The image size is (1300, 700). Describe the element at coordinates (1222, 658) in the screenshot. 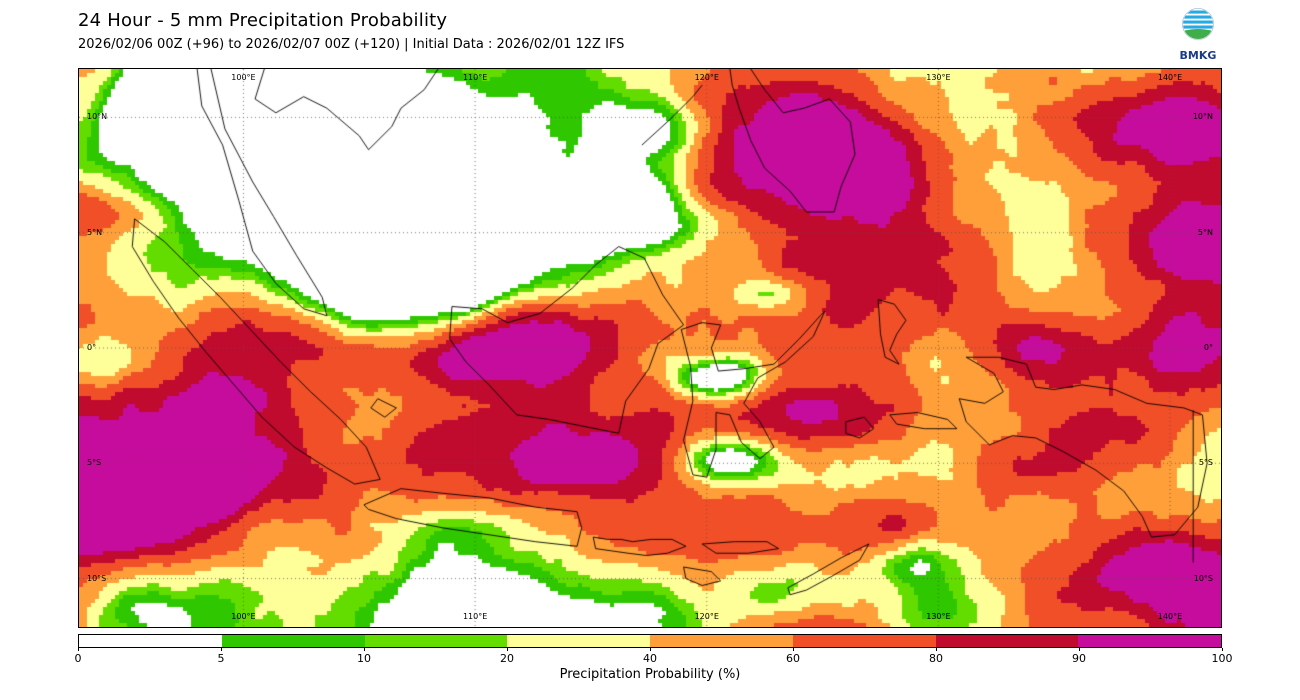

I see `legend-tick-label: 100` at that location.